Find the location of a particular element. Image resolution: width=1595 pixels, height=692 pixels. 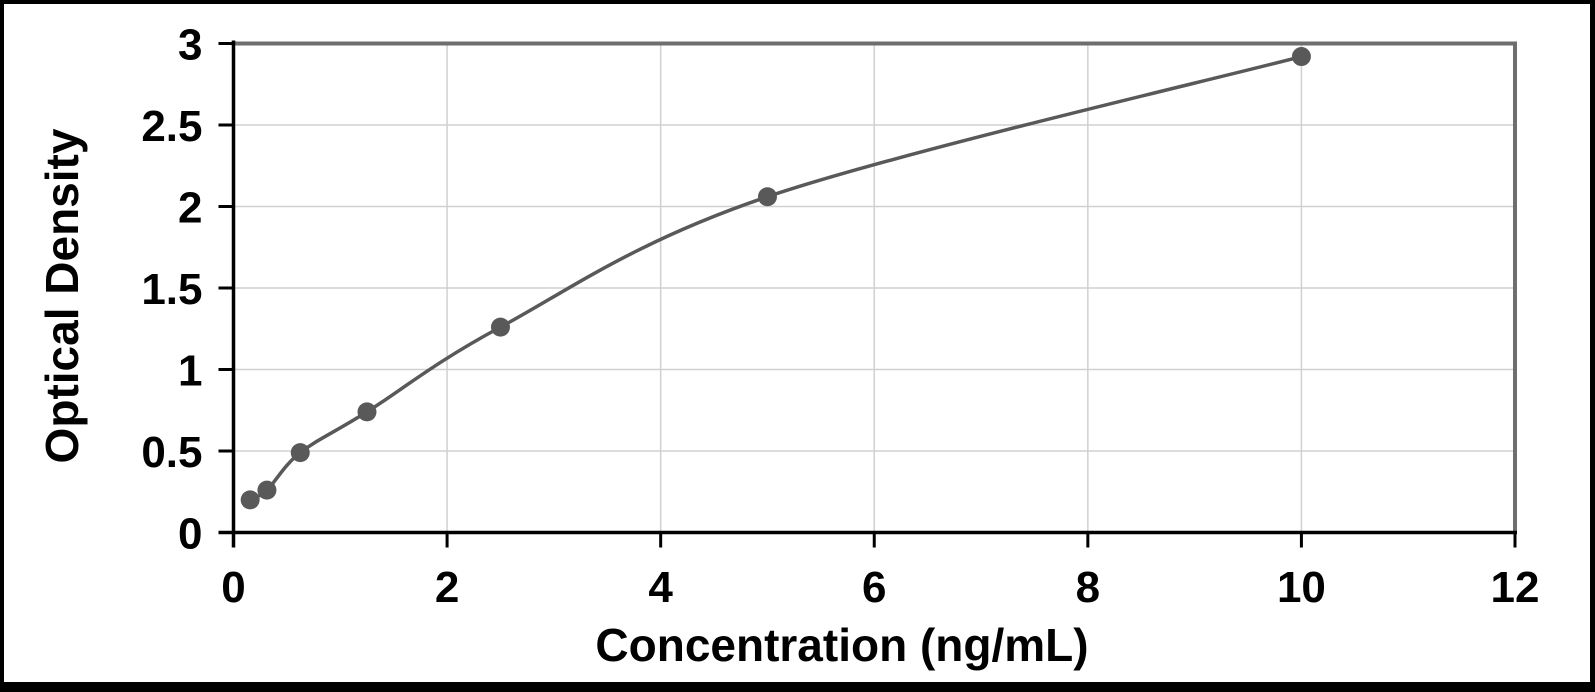

y-tick-label: 0.5 is located at coordinates (171, 452).